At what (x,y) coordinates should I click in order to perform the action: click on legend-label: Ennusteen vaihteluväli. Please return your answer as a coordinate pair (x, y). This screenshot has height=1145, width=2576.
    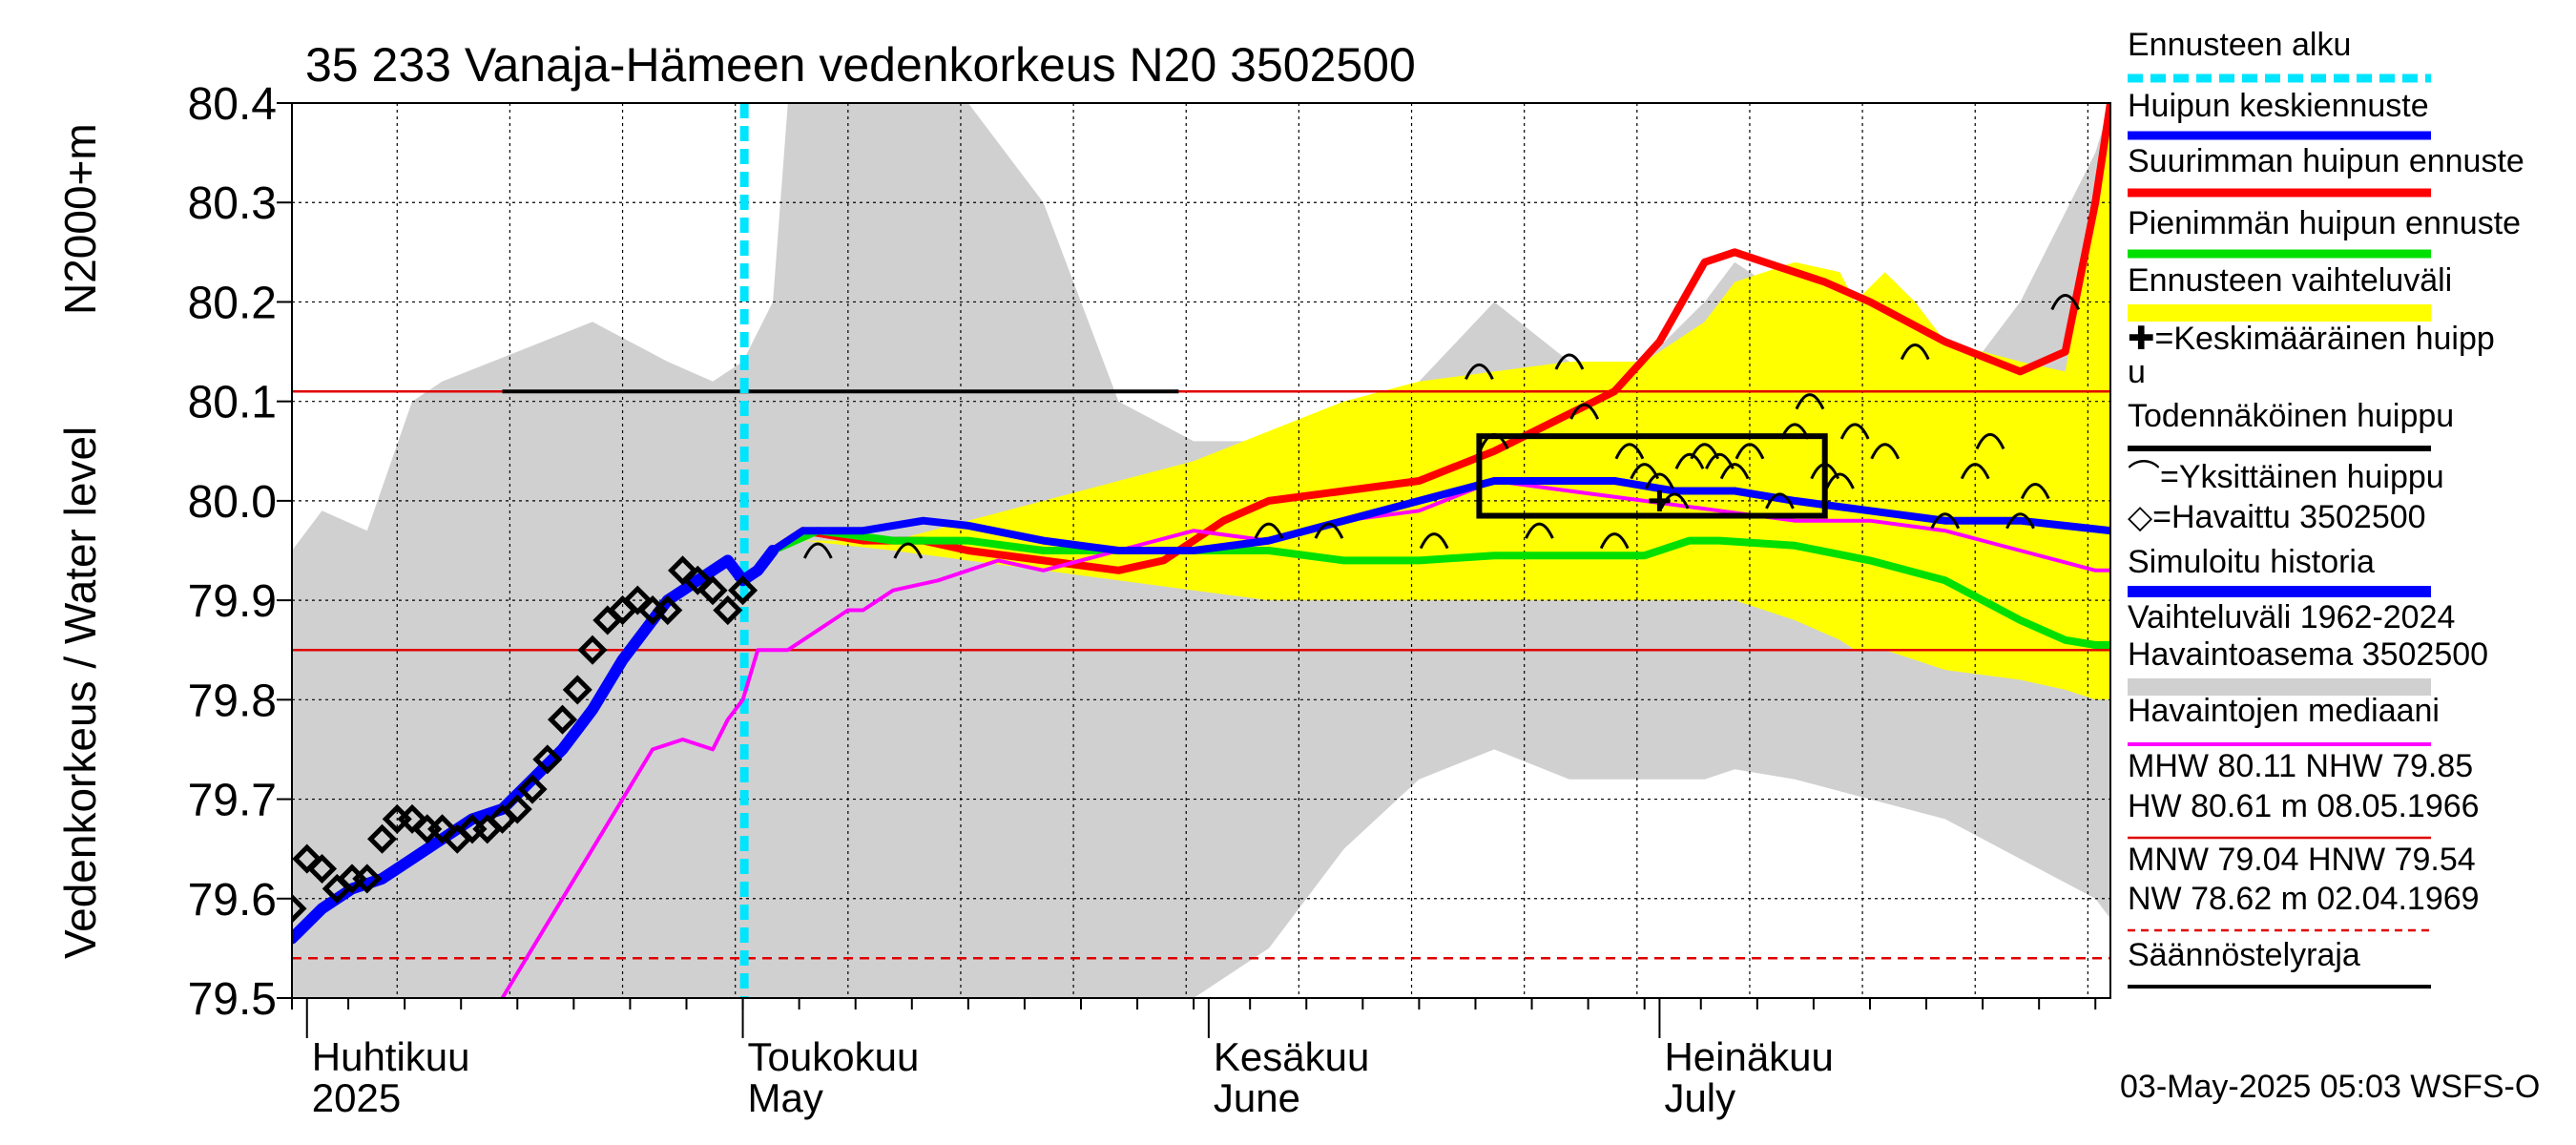
    Looking at the image, I should click on (2290, 281).